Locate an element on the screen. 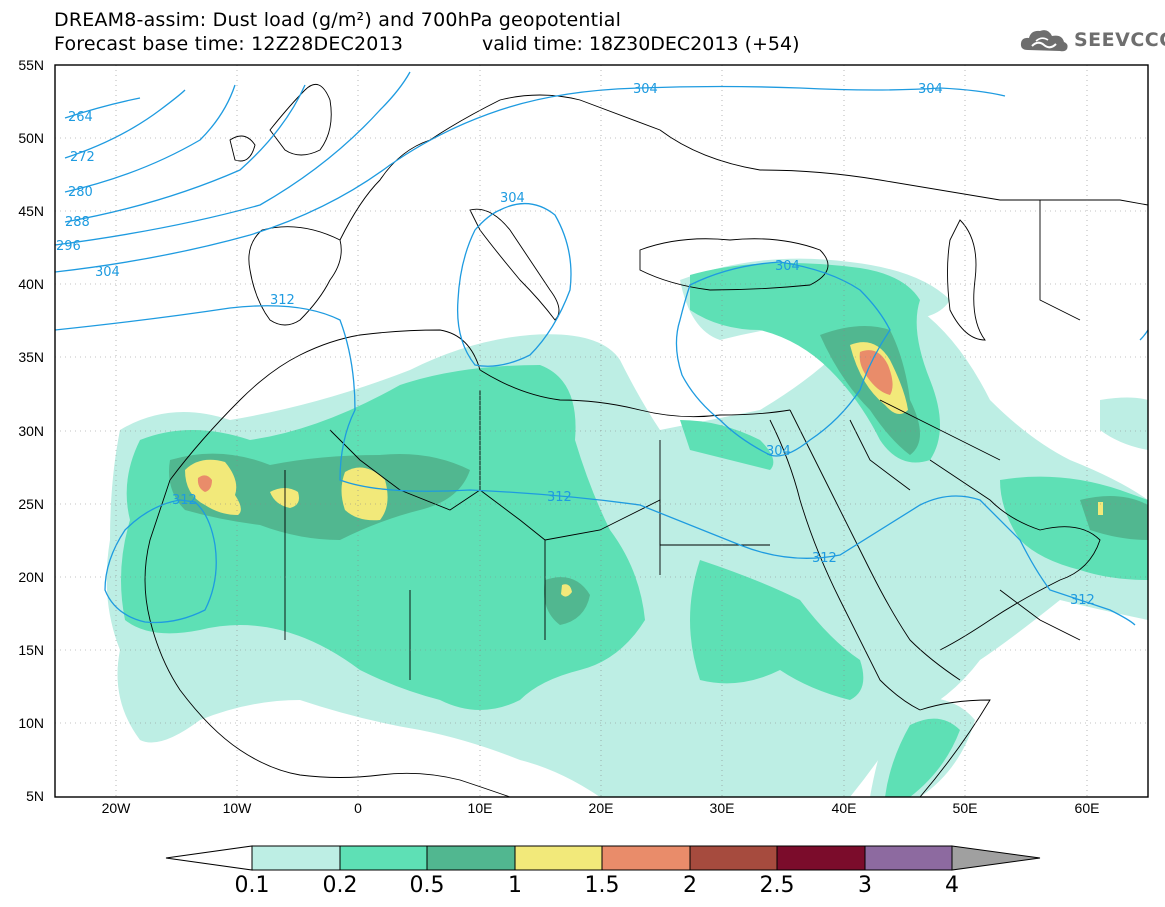 This screenshot has height=907, width=1165. colorbar-label: 4 is located at coordinates (952, 885).